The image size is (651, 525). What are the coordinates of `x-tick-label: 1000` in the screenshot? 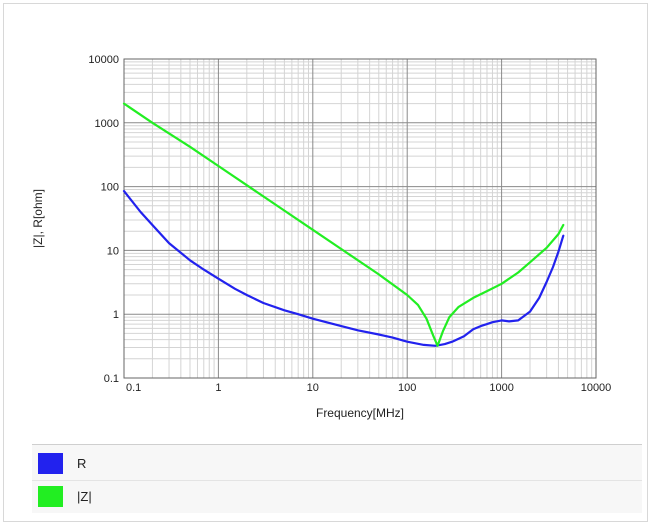 It's located at (501, 388).